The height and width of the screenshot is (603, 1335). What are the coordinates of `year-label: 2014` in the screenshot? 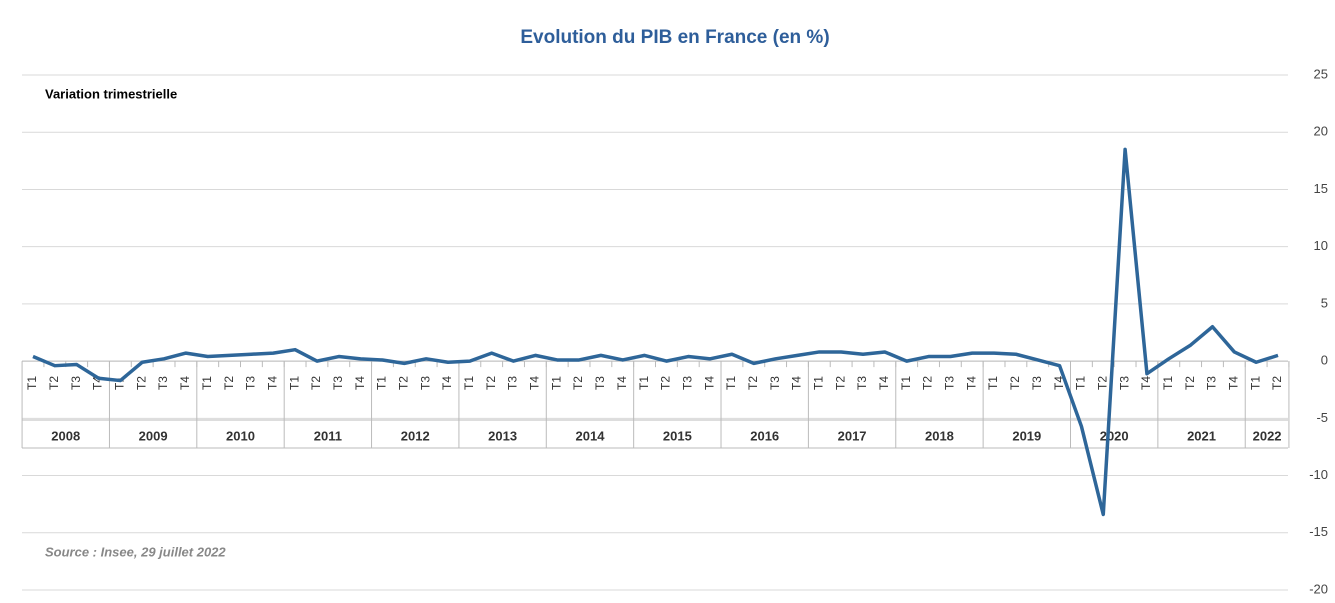 It's located at (591, 435).